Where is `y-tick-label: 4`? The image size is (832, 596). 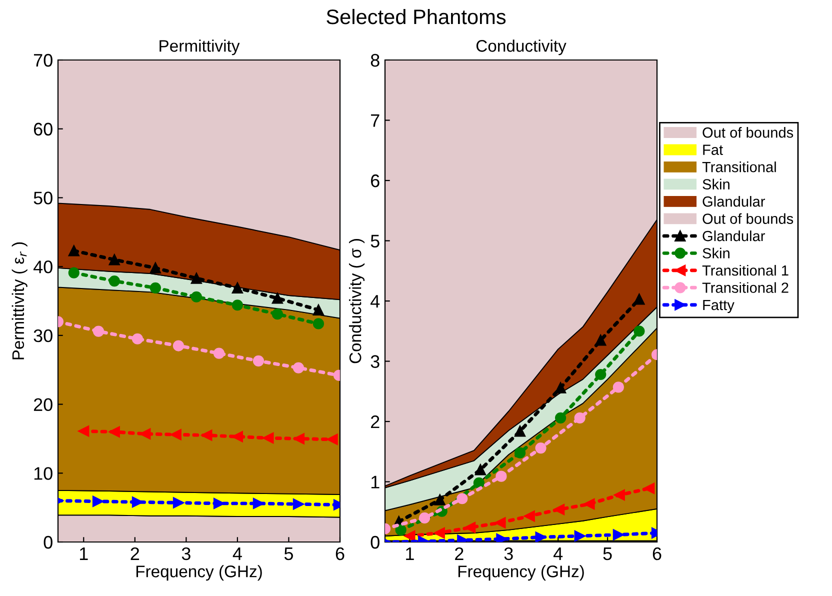
y-tick-label: 4 is located at coordinates (375, 301).